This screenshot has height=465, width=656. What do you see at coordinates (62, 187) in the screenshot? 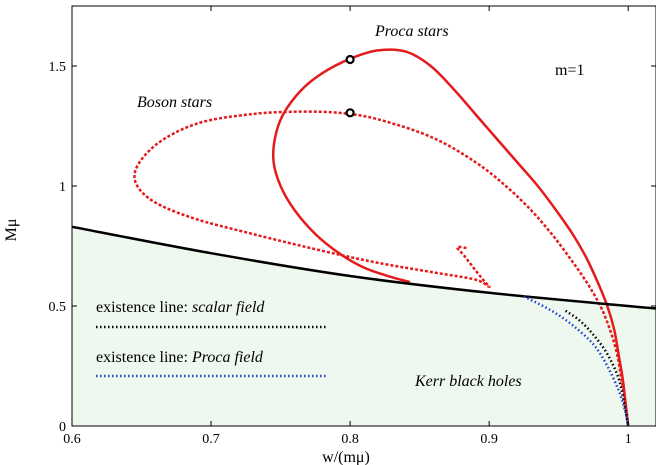
I see `y-tick-label: 1` at bounding box center [62, 187].